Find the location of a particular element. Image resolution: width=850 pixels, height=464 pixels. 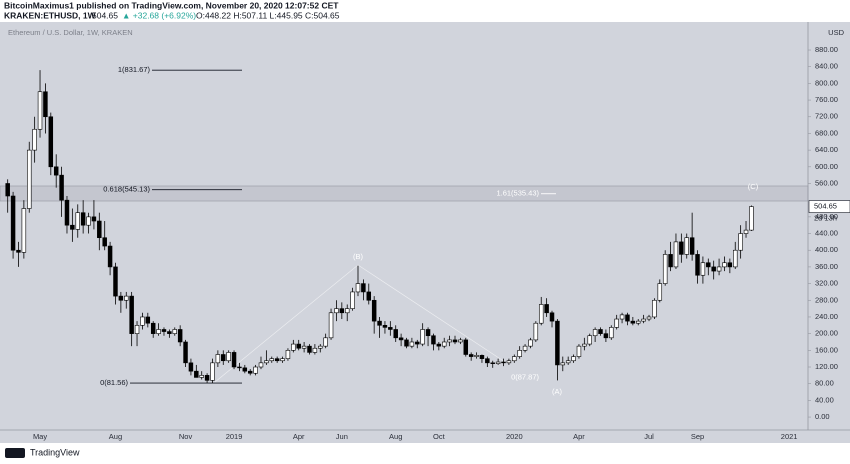

x-tick-label: 2020 is located at coordinates (514, 436).